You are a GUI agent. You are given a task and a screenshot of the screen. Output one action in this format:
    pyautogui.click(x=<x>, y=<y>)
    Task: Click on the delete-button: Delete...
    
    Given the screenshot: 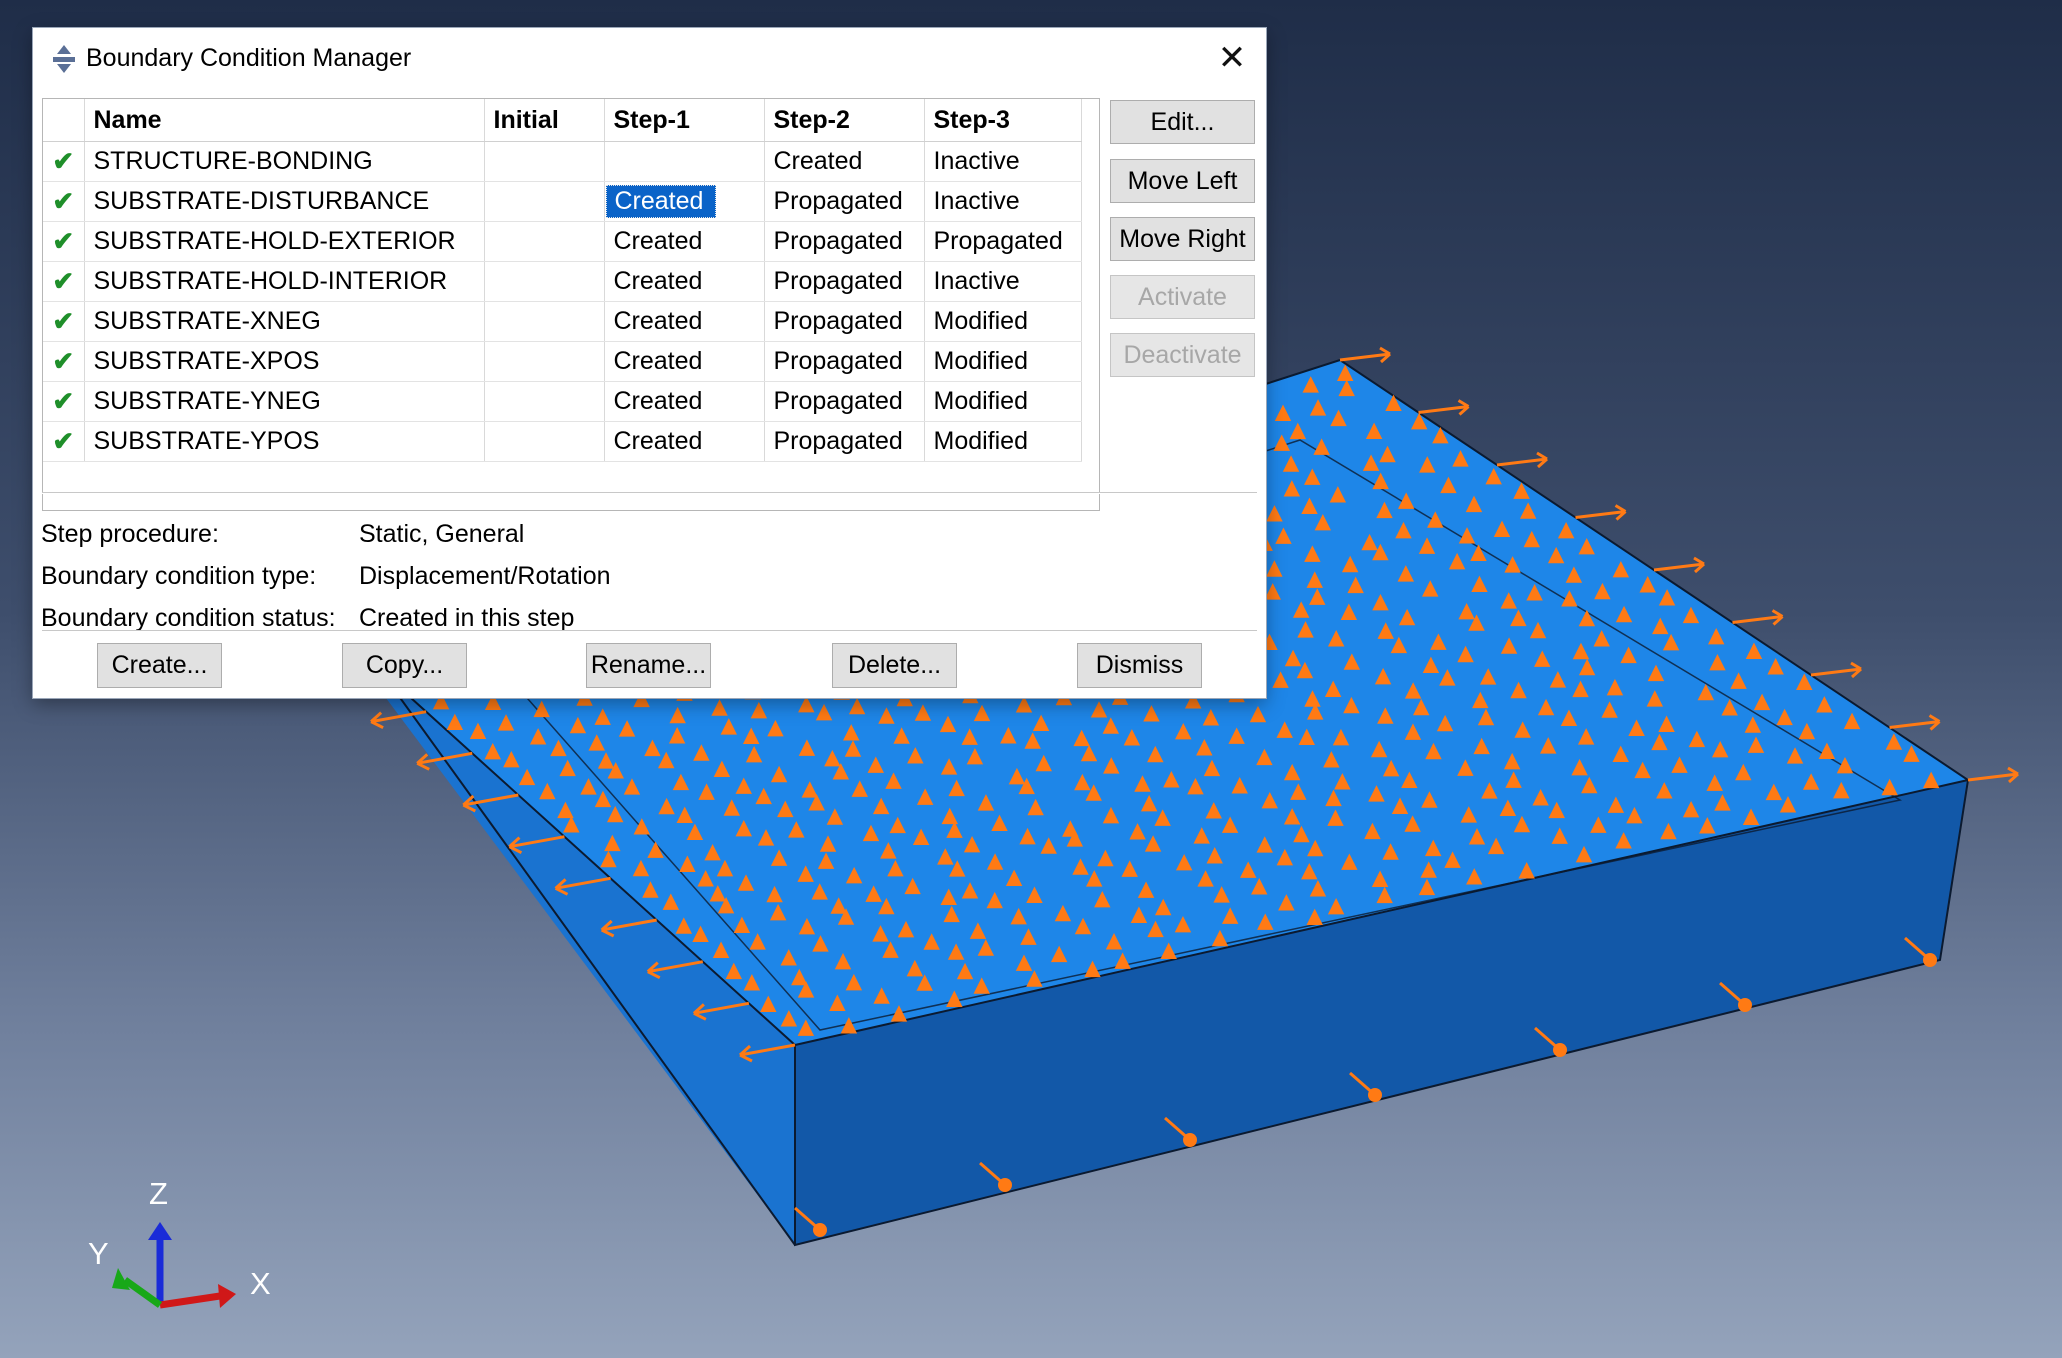 What is the action you would take?
    pyautogui.click(x=894, y=665)
    